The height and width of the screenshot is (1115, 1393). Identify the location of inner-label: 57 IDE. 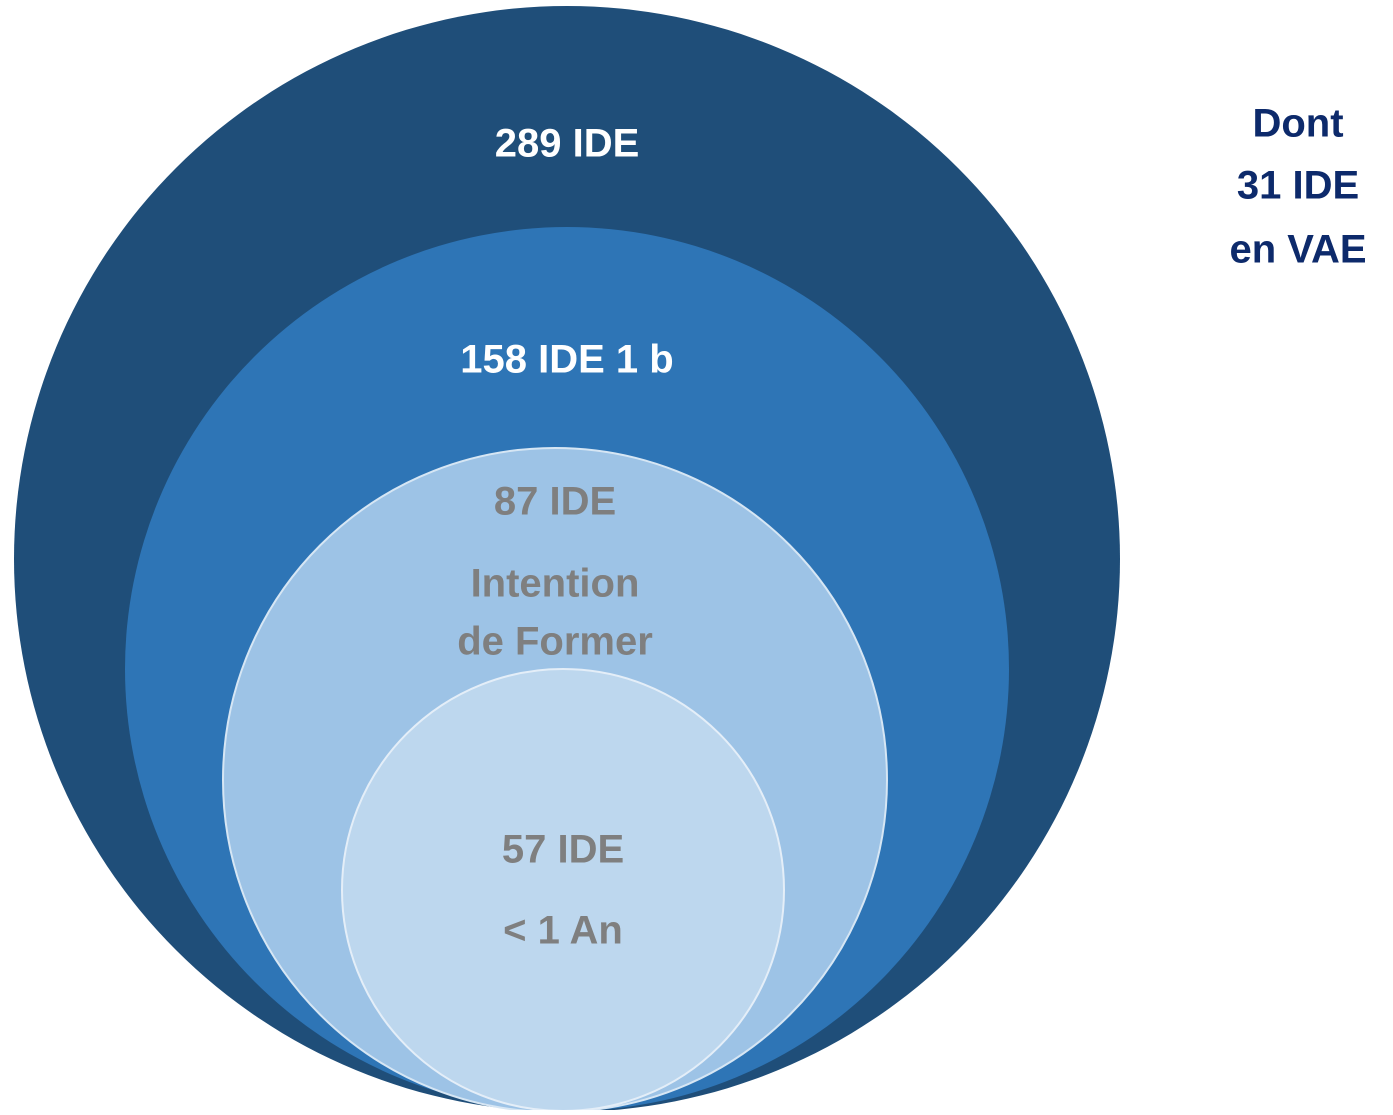
(563, 850).